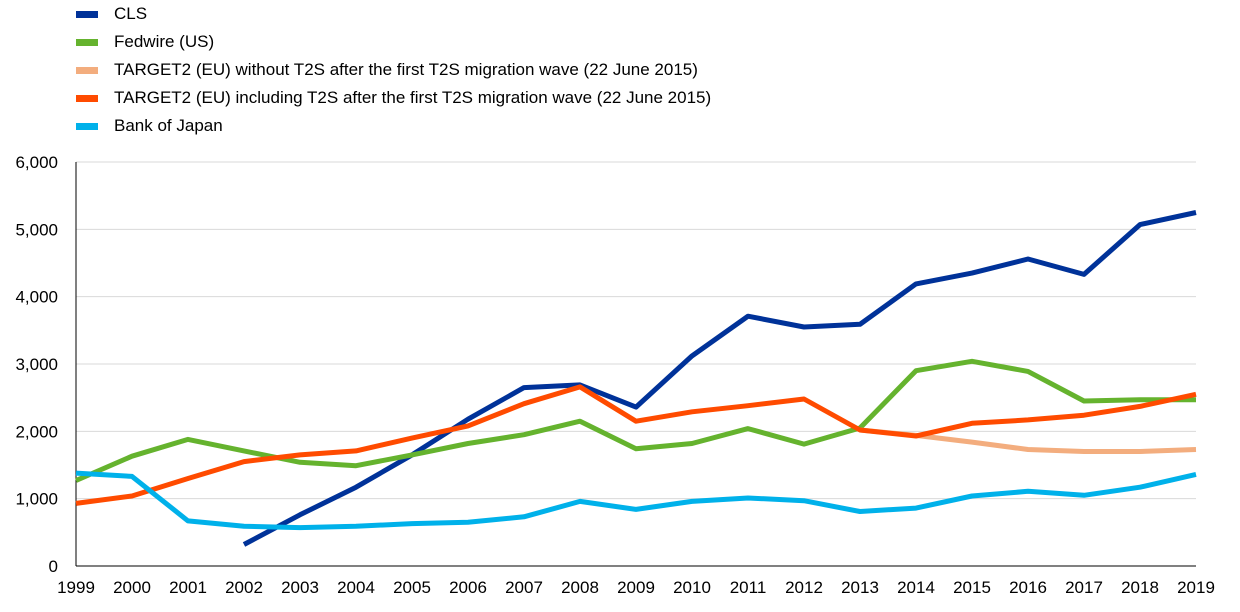 The height and width of the screenshot is (612, 1240). Describe the element at coordinates (36, 229) in the screenshot. I see `y-tick-label: 5,000` at that location.